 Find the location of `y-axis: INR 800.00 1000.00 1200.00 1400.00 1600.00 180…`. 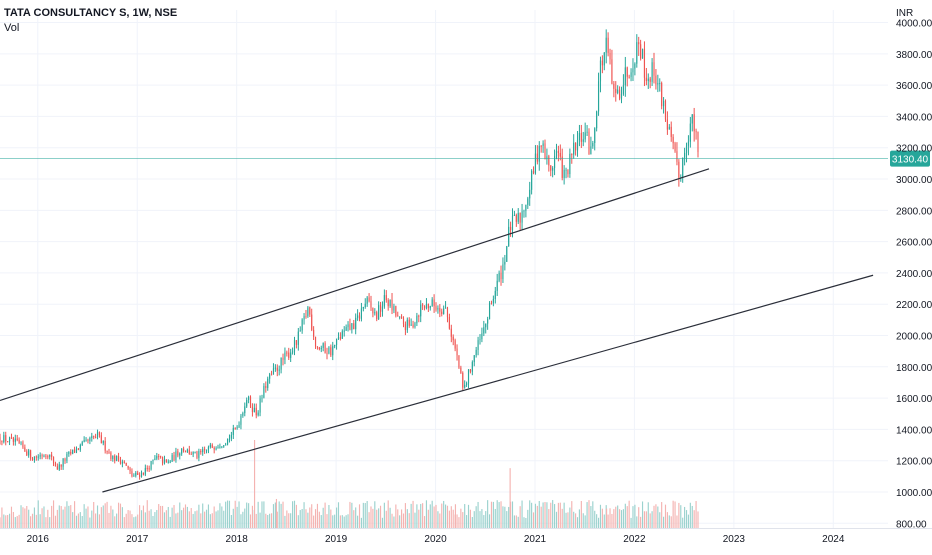

y-axis: INR 800.00 1000.00 1200.00 1400.00 1600.00 180… is located at coordinates (914, 269).